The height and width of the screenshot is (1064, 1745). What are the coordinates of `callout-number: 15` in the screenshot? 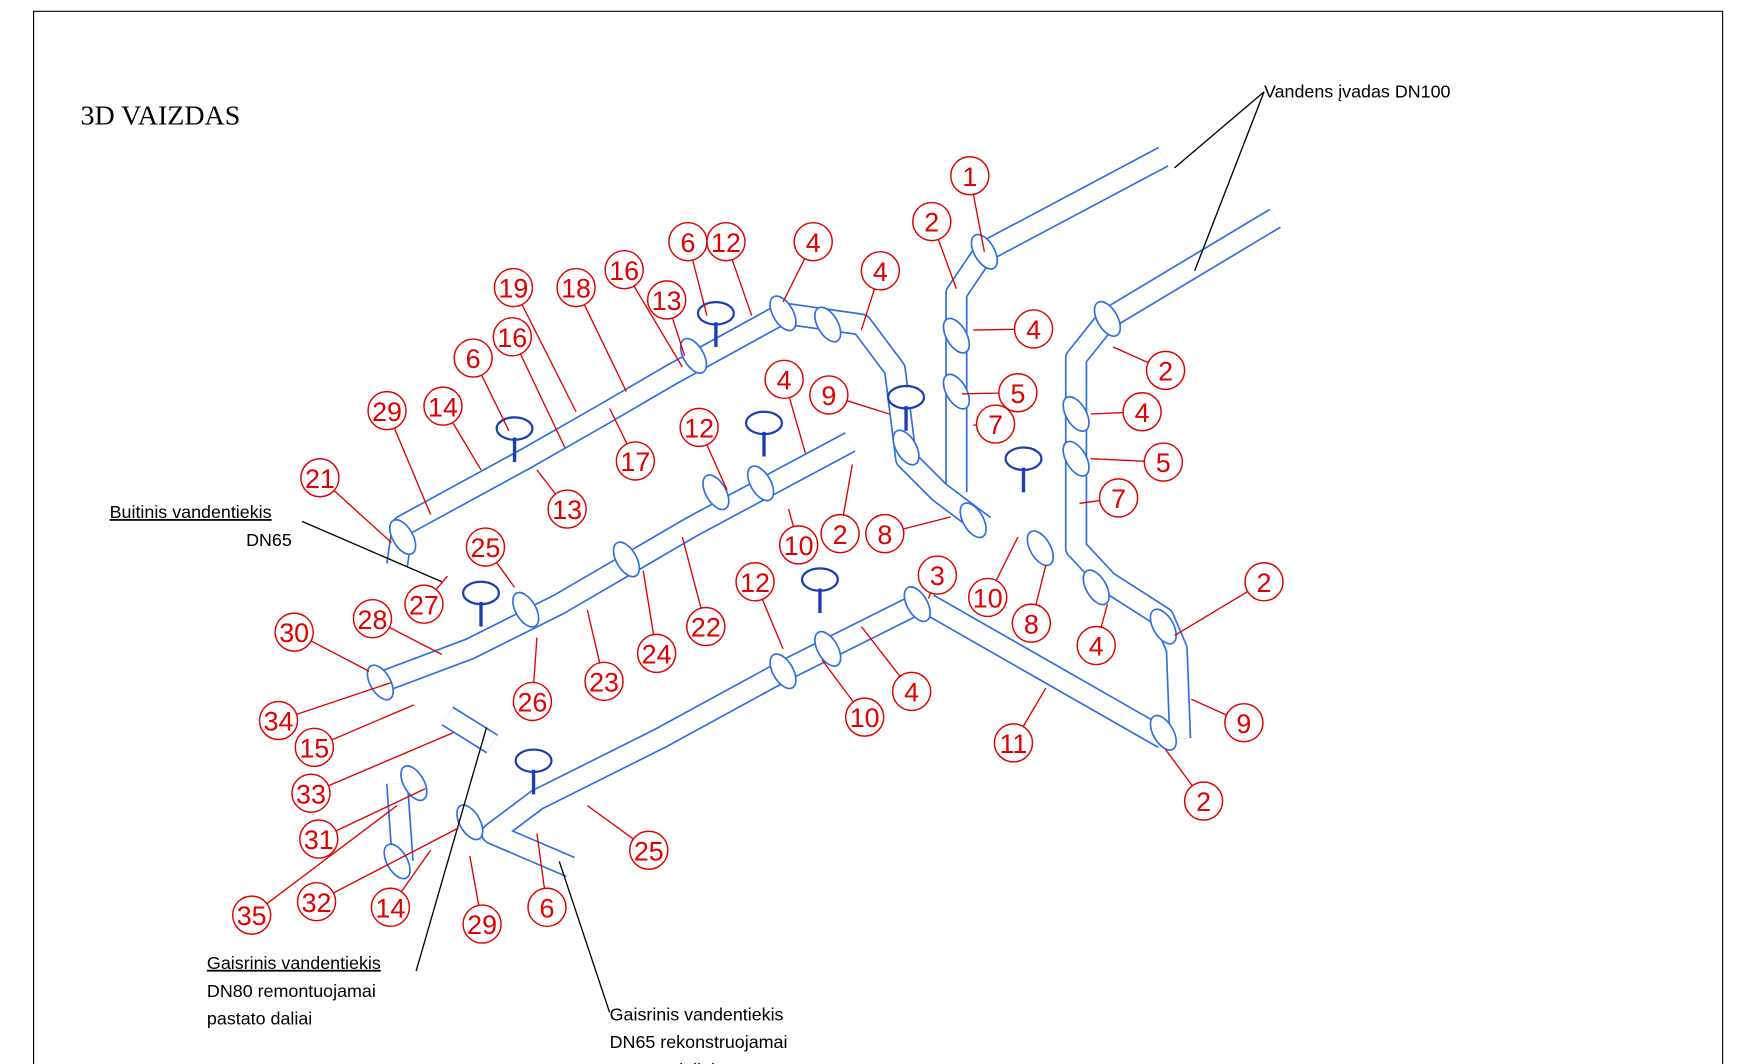 It's located at (314, 748).